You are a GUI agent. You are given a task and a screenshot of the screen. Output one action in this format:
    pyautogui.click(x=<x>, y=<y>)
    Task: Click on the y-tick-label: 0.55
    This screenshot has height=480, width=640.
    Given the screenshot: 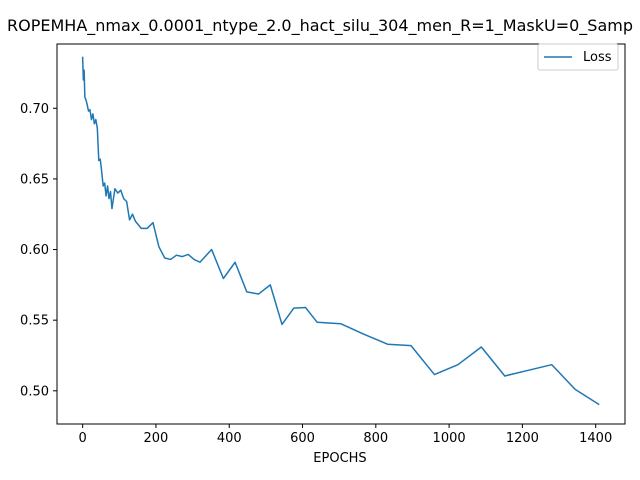 What is the action you would take?
    pyautogui.click(x=34, y=321)
    